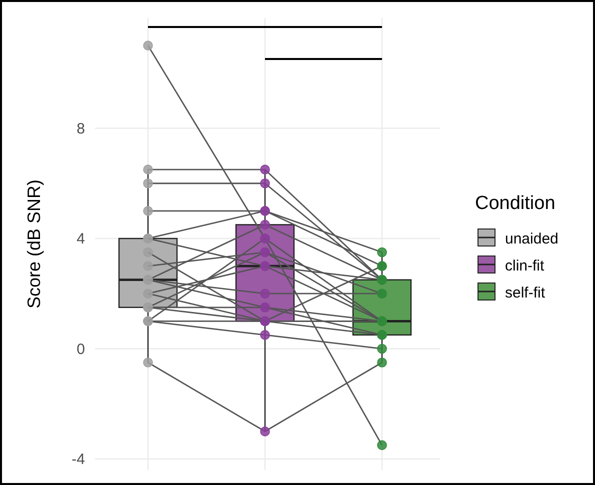  I want to click on legend-title: Condition, so click(515, 203).